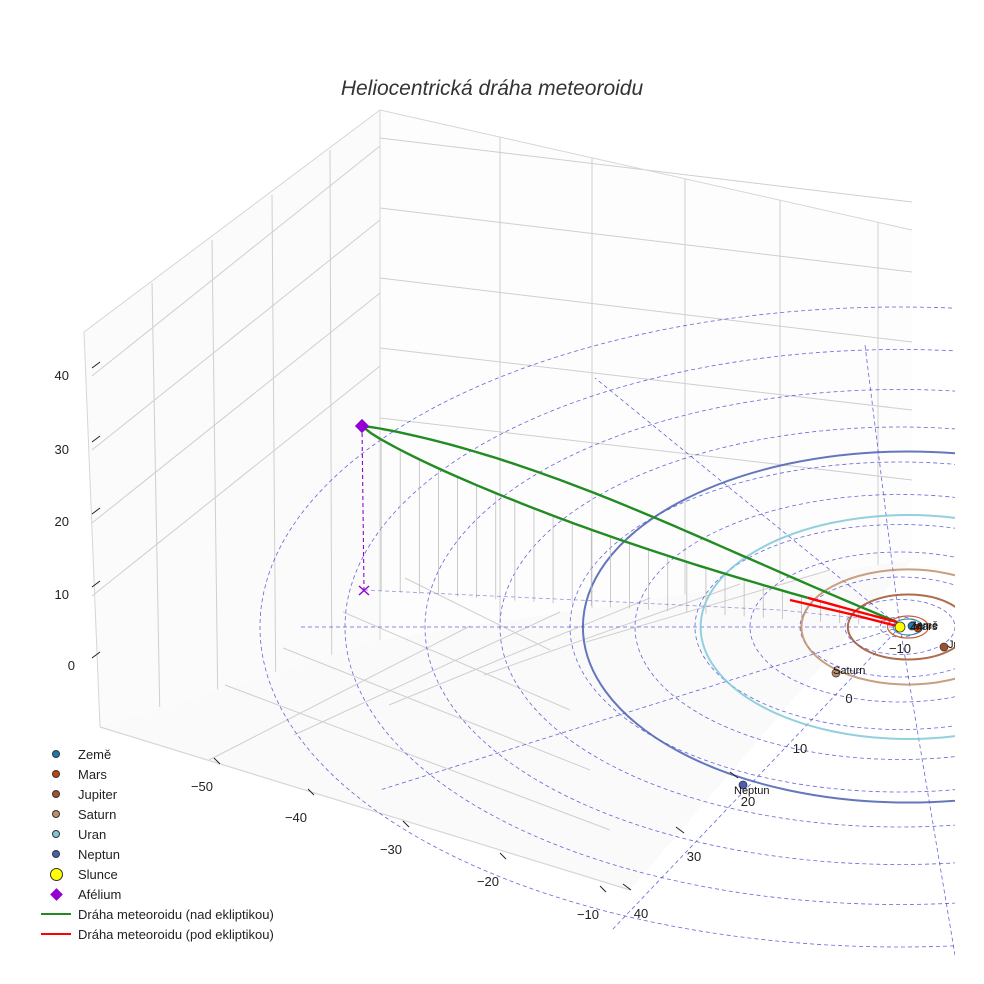 The height and width of the screenshot is (984, 984). I want to click on legend-item: Mars, so click(157, 774).